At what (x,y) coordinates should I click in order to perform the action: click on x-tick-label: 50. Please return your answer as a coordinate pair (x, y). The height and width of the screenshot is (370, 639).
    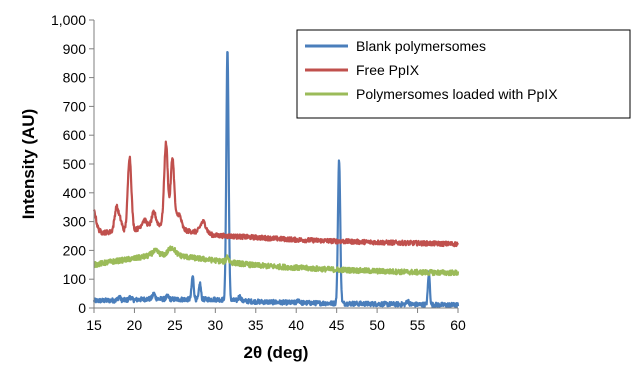
    Looking at the image, I should click on (377, 325).